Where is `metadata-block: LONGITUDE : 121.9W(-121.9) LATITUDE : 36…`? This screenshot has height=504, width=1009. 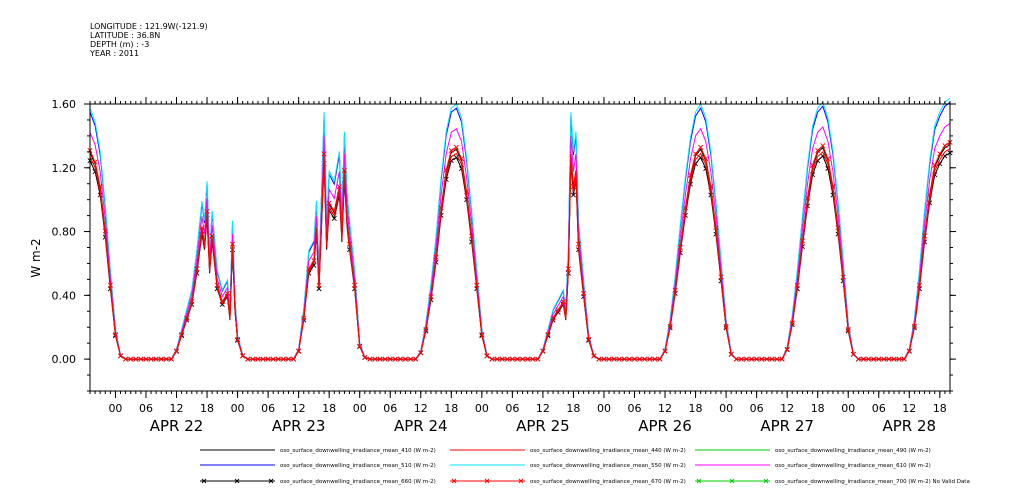 metadata-block: LONGITUDE : 121.9W(-121.9) LATITUDE : 36… is located at coordinates (149, 40).